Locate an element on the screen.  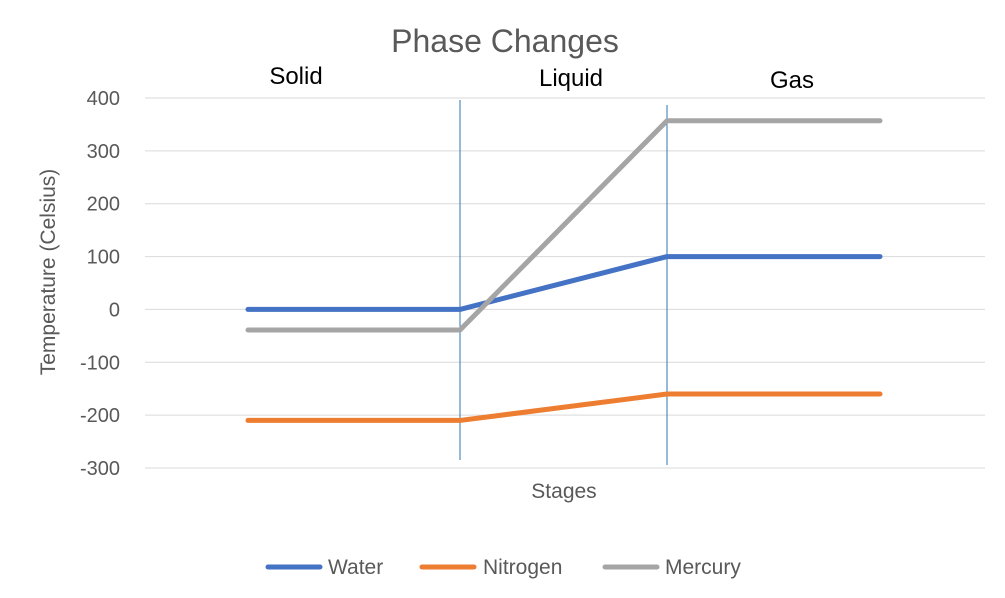
y-tick-label: 300 is located at coordinates (103, 152).